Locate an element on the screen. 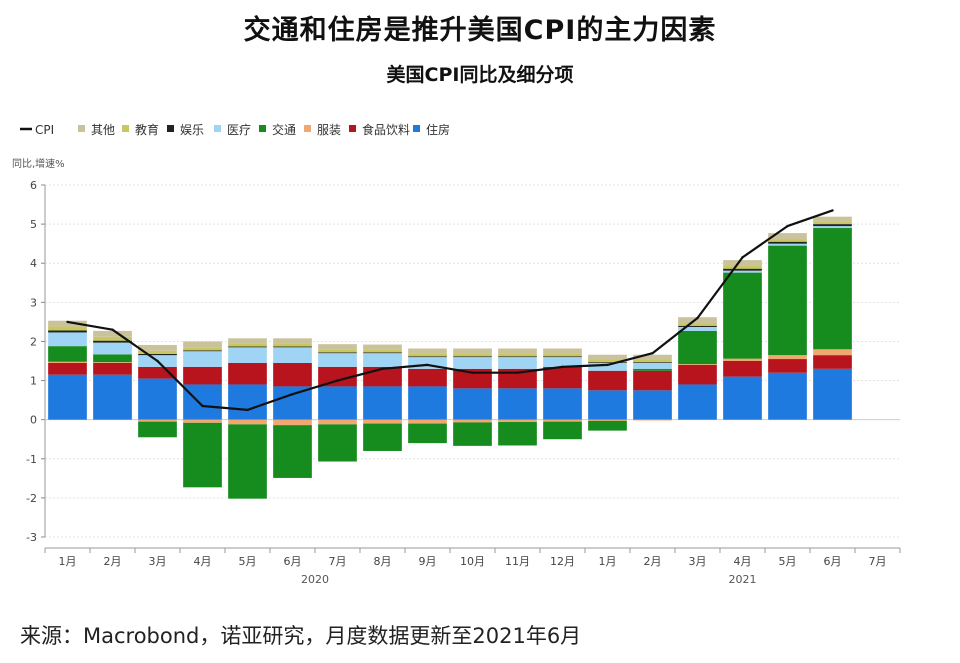  legend-label: 服装 is located at coordinates (329, 130).